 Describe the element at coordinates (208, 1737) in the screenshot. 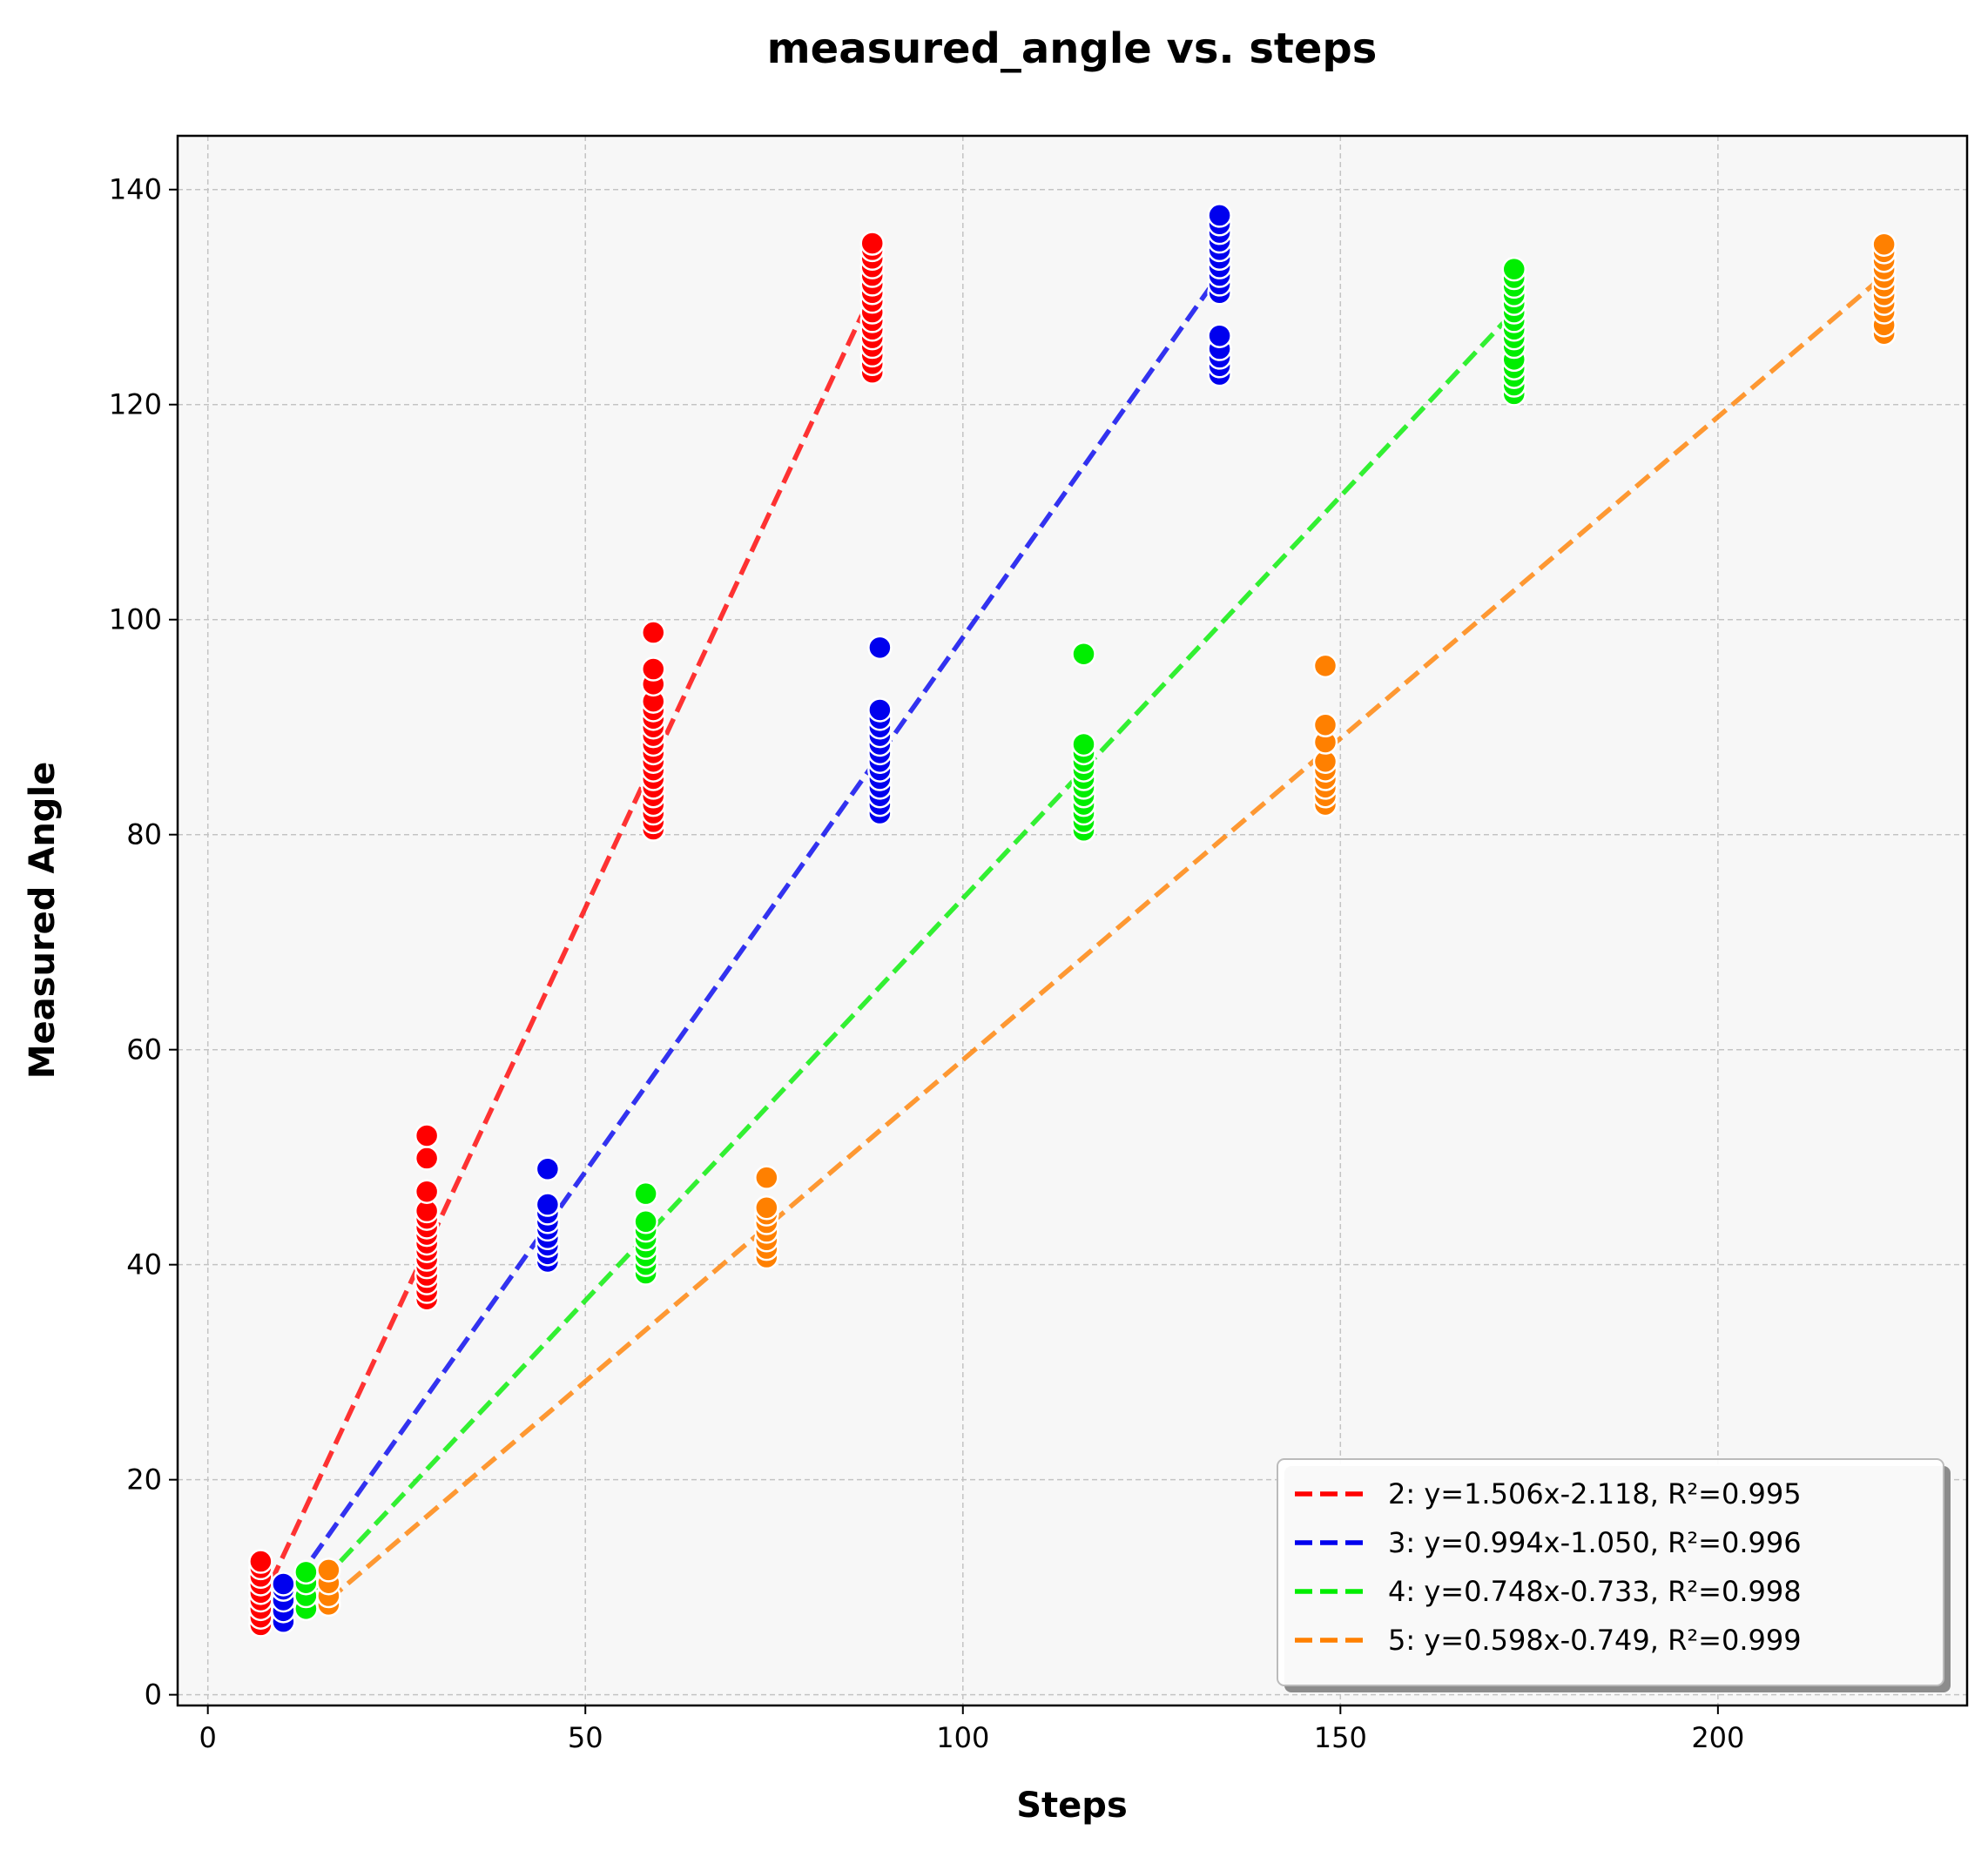

I see `x-tick-label: 0` at that location.